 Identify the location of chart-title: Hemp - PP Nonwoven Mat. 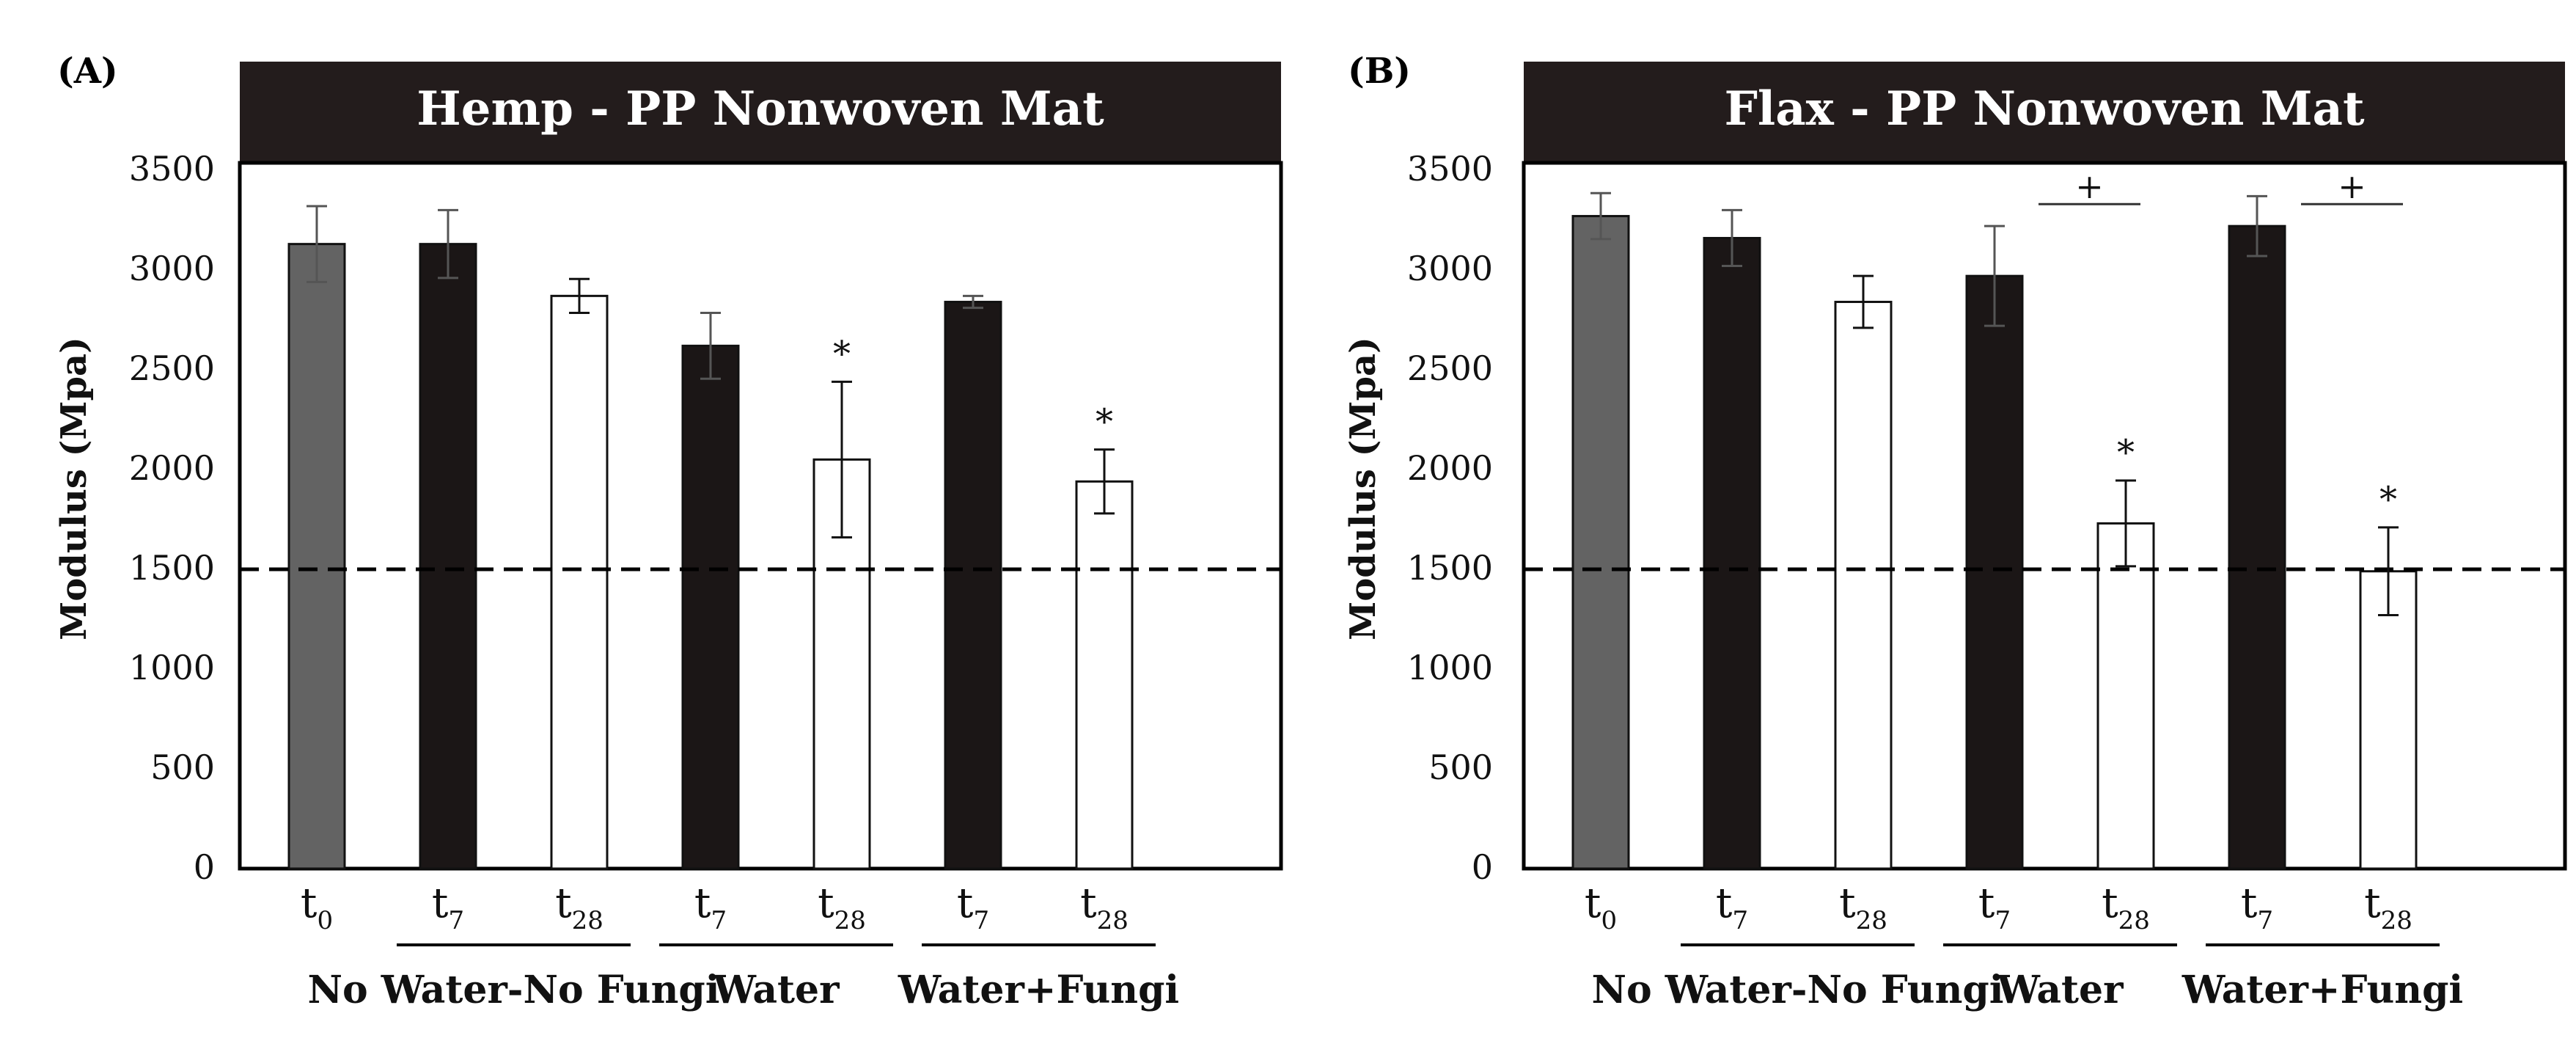
(761, 108).